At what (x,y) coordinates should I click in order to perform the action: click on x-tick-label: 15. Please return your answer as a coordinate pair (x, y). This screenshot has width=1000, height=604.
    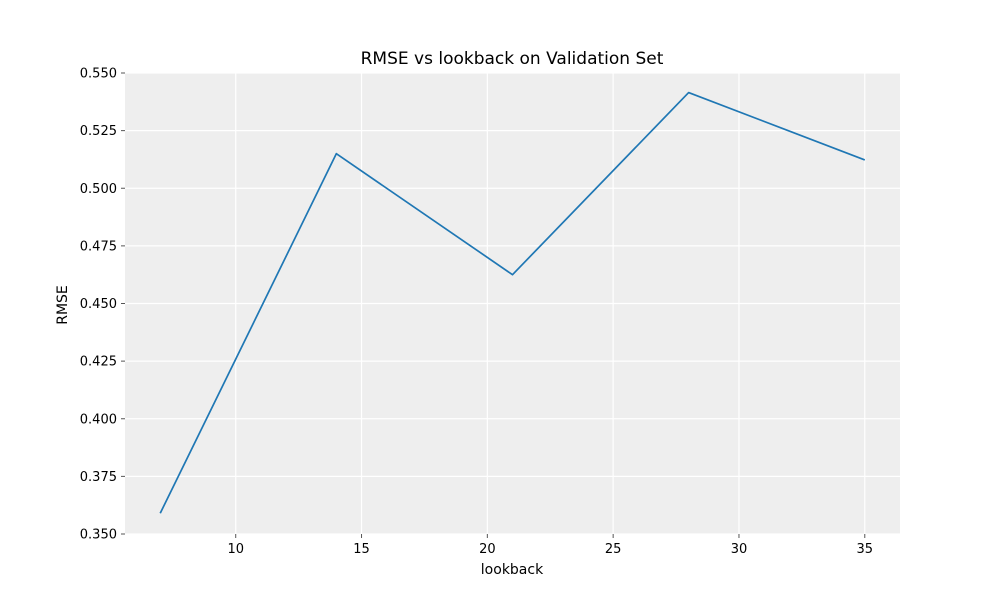
    Looking at the image, I should click on (361, 549).